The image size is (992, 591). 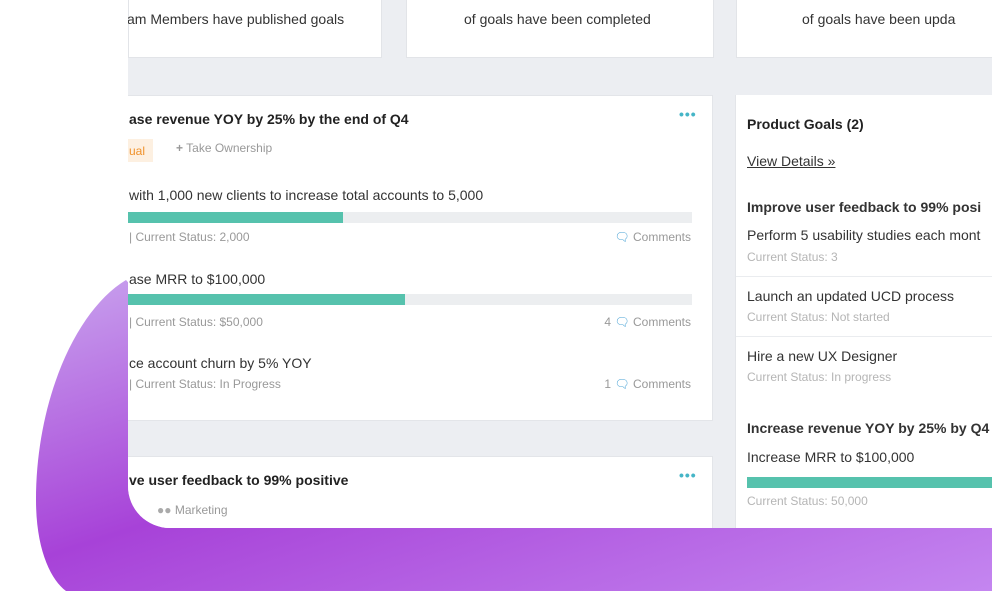 I want to click on goal-title: ve user feedback to 99% positive, so click(x=239, y=480).